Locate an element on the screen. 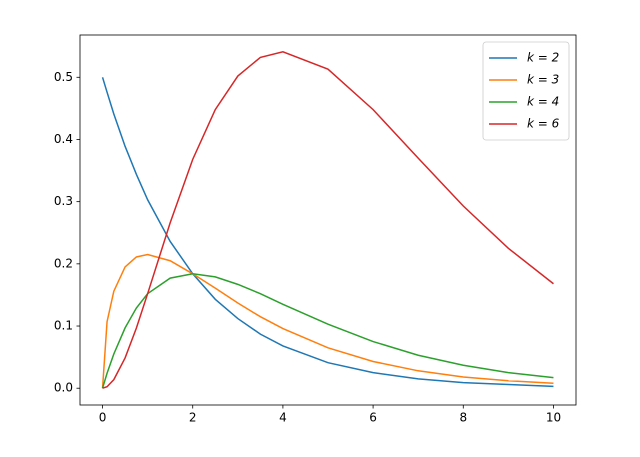 The width and height of the screenshot is (640, 457). y-tick-label: 0.5 is located at coordinates (63, 77).